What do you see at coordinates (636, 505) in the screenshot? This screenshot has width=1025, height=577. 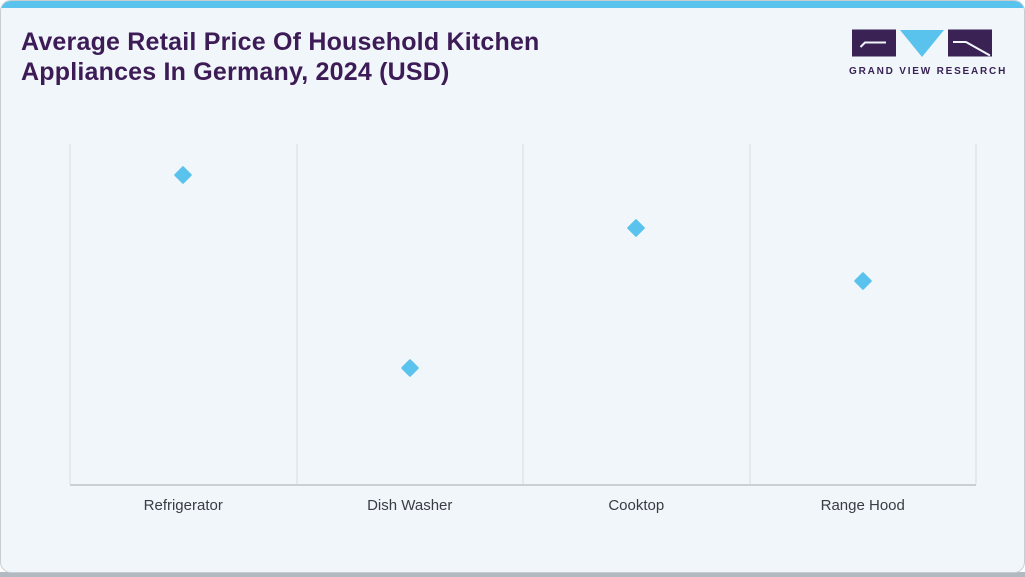 I see `x-tick-label: Cooktop` at bounding box center [636, 505].